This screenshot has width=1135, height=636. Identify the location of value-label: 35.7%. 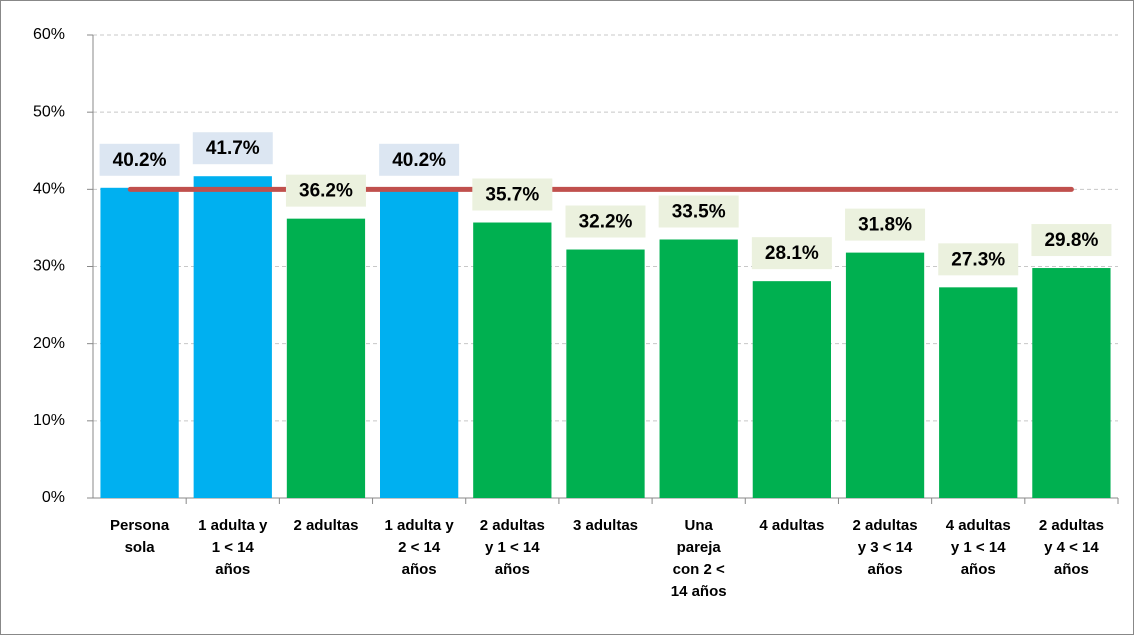
(512, 195).